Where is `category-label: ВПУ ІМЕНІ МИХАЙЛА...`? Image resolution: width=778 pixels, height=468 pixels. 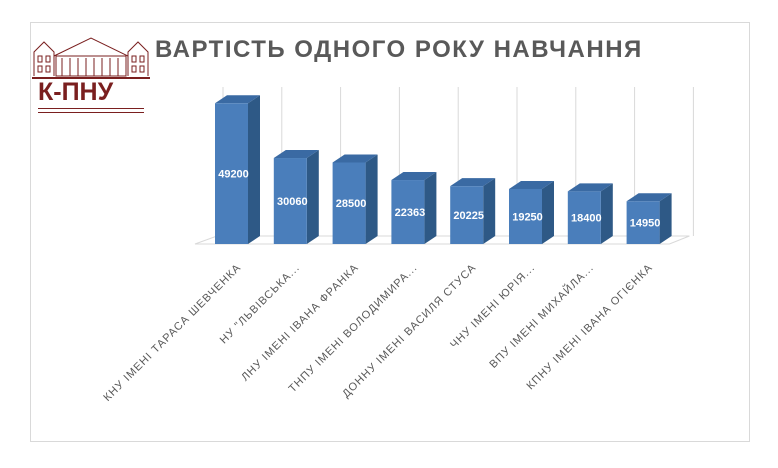
category-label: ВПУ ІМЕНІ МИХАЙЛА... is located at coordinates (542, 316).